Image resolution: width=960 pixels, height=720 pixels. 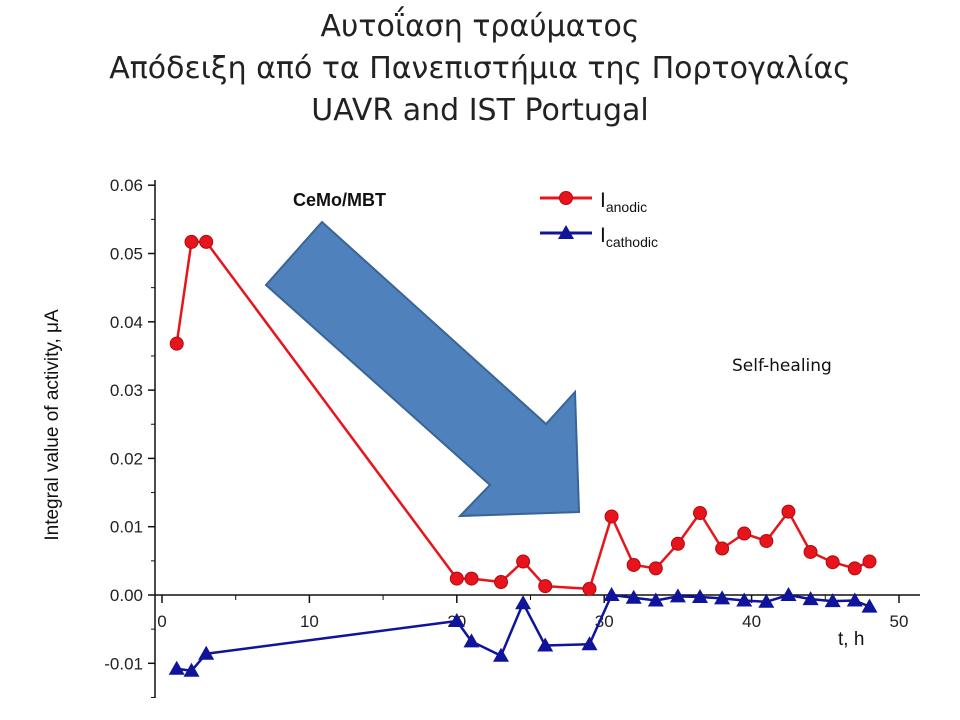 I want to click on y-tick-label: 0.01, so click(x=126, y=527).